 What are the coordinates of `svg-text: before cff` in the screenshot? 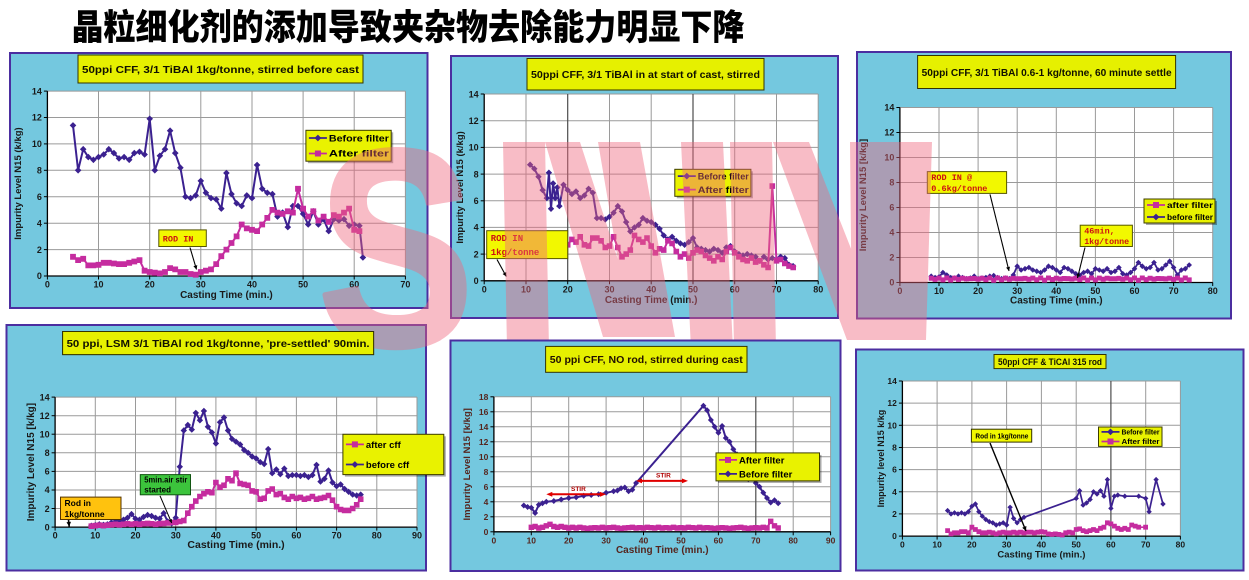 It's located at (388, 465).